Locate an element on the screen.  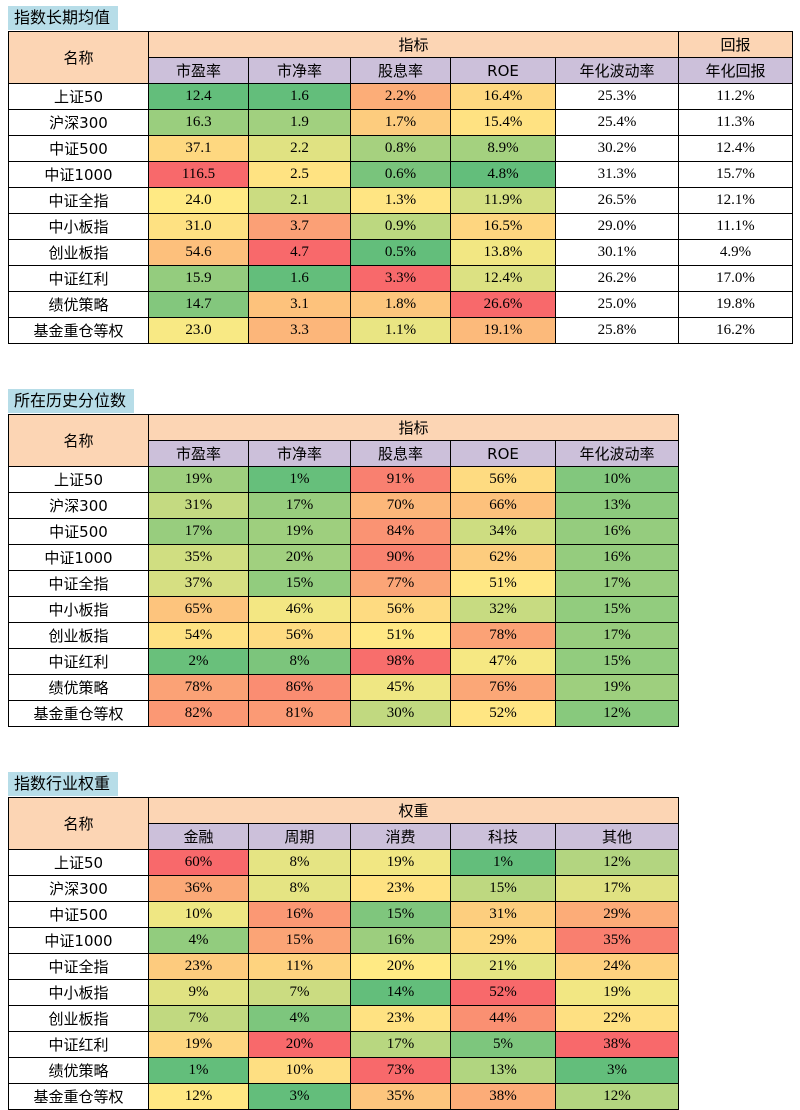
data-cell: 116.5 is located at coordinates (198, 174).